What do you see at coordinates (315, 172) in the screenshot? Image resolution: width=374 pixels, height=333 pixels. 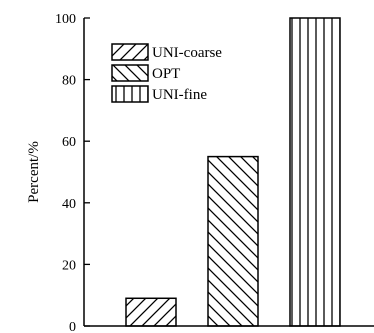 I see `bar-uni-fine` at bounding box center [315, 172].